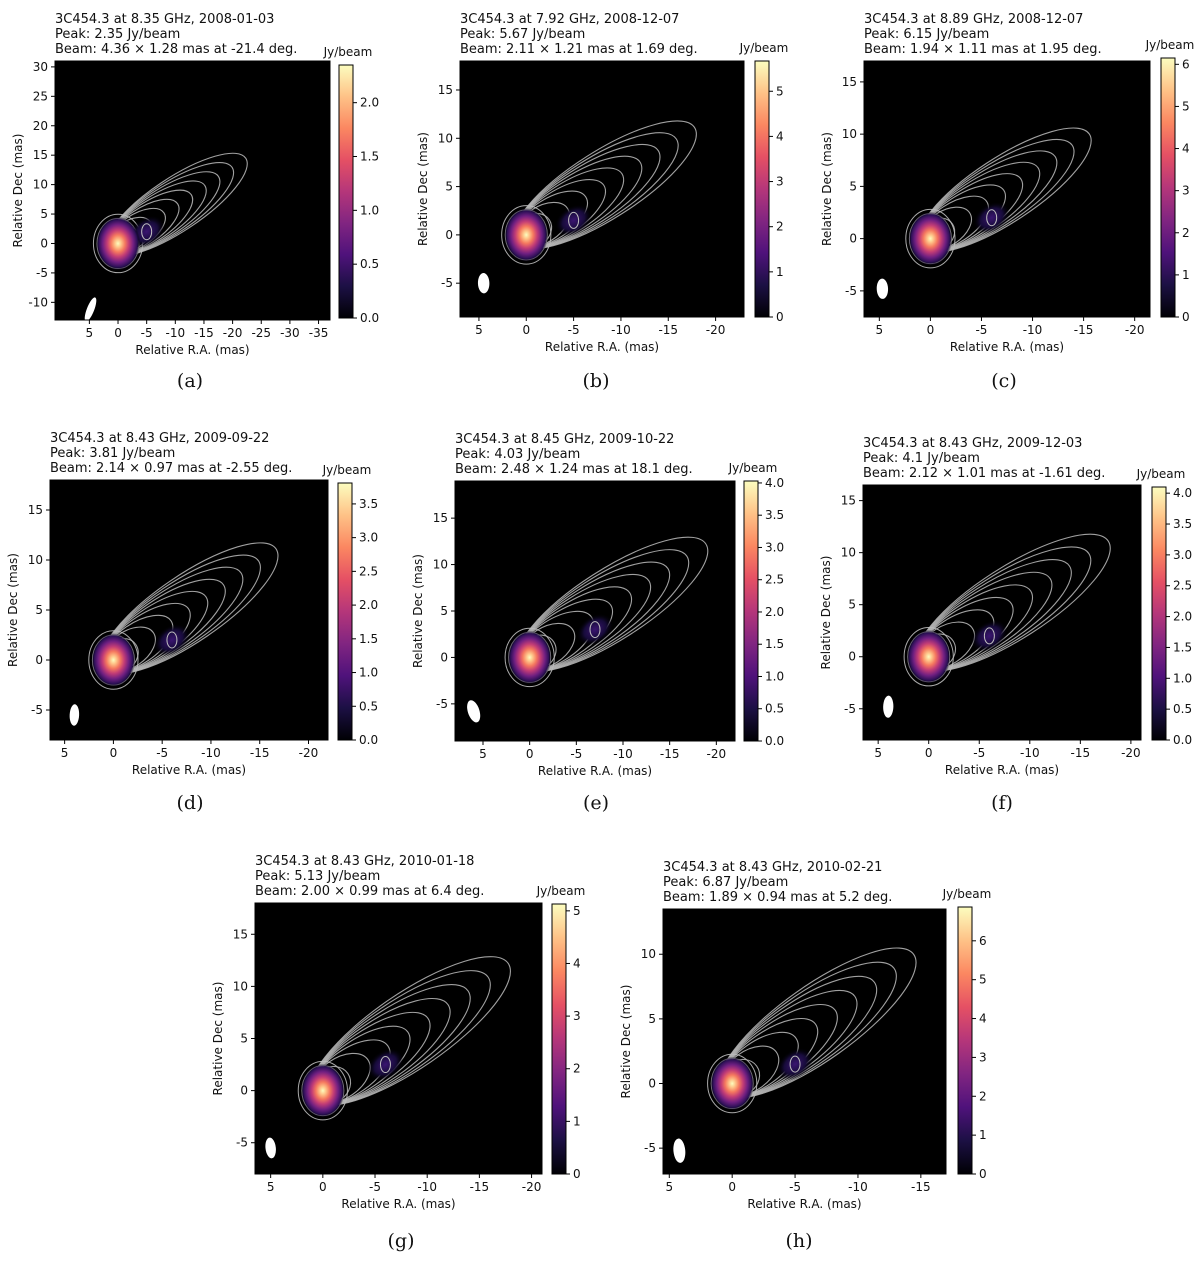  Describe the element at coordinates (40, 155) in the screenshot. I see `y-tick-label: 15` at that location.